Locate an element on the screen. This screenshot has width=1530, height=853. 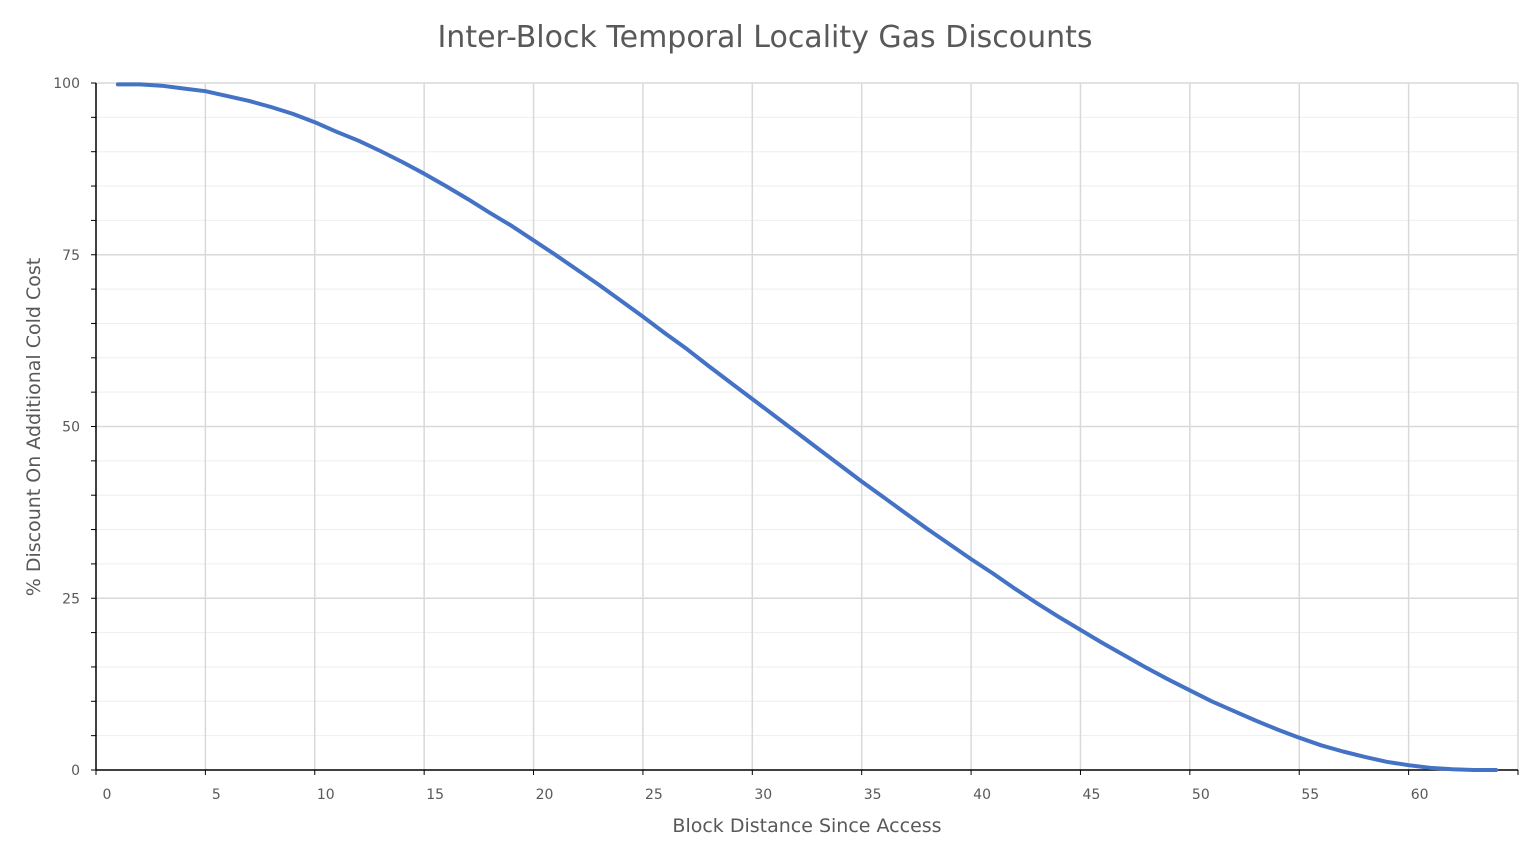
x-tick-label: 10 is located at coordinates (326, 795).